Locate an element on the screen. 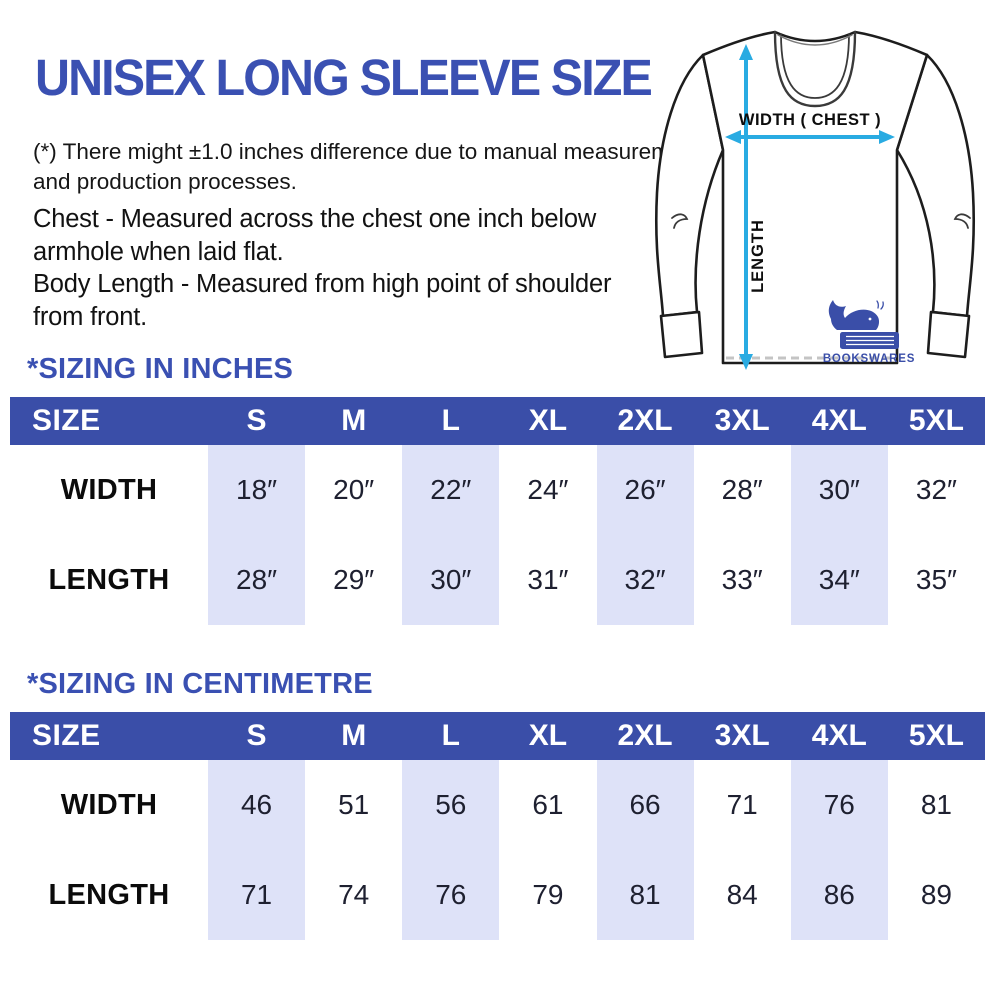 The image size is (1000, 1000). cell-width-5xl: 32″ is located at coordinates (936, 489).